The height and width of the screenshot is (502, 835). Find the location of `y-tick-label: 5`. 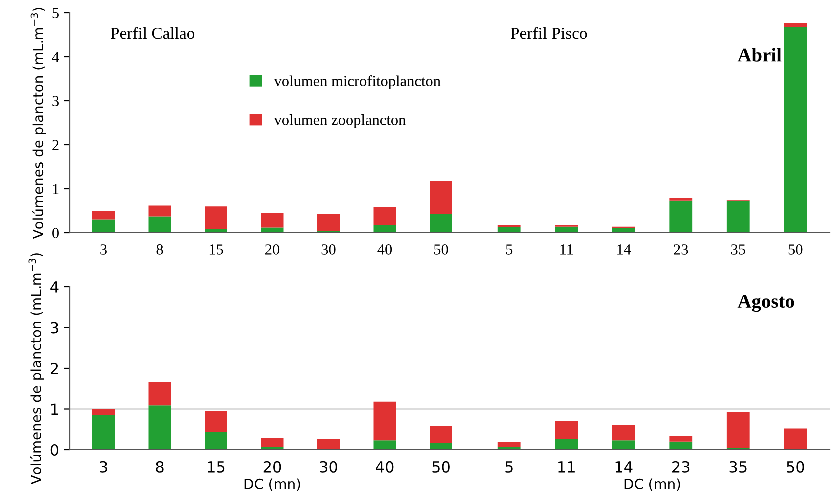

y-tick-label: 5 is located at coordinates (55, 13).